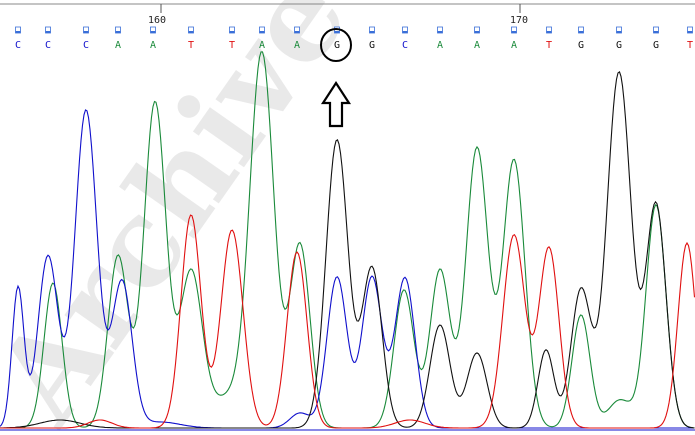 Image resolution: width=695 pixels, height=435 pixels. I want to click on up-outline-arrow-icon, so click(336, 104).